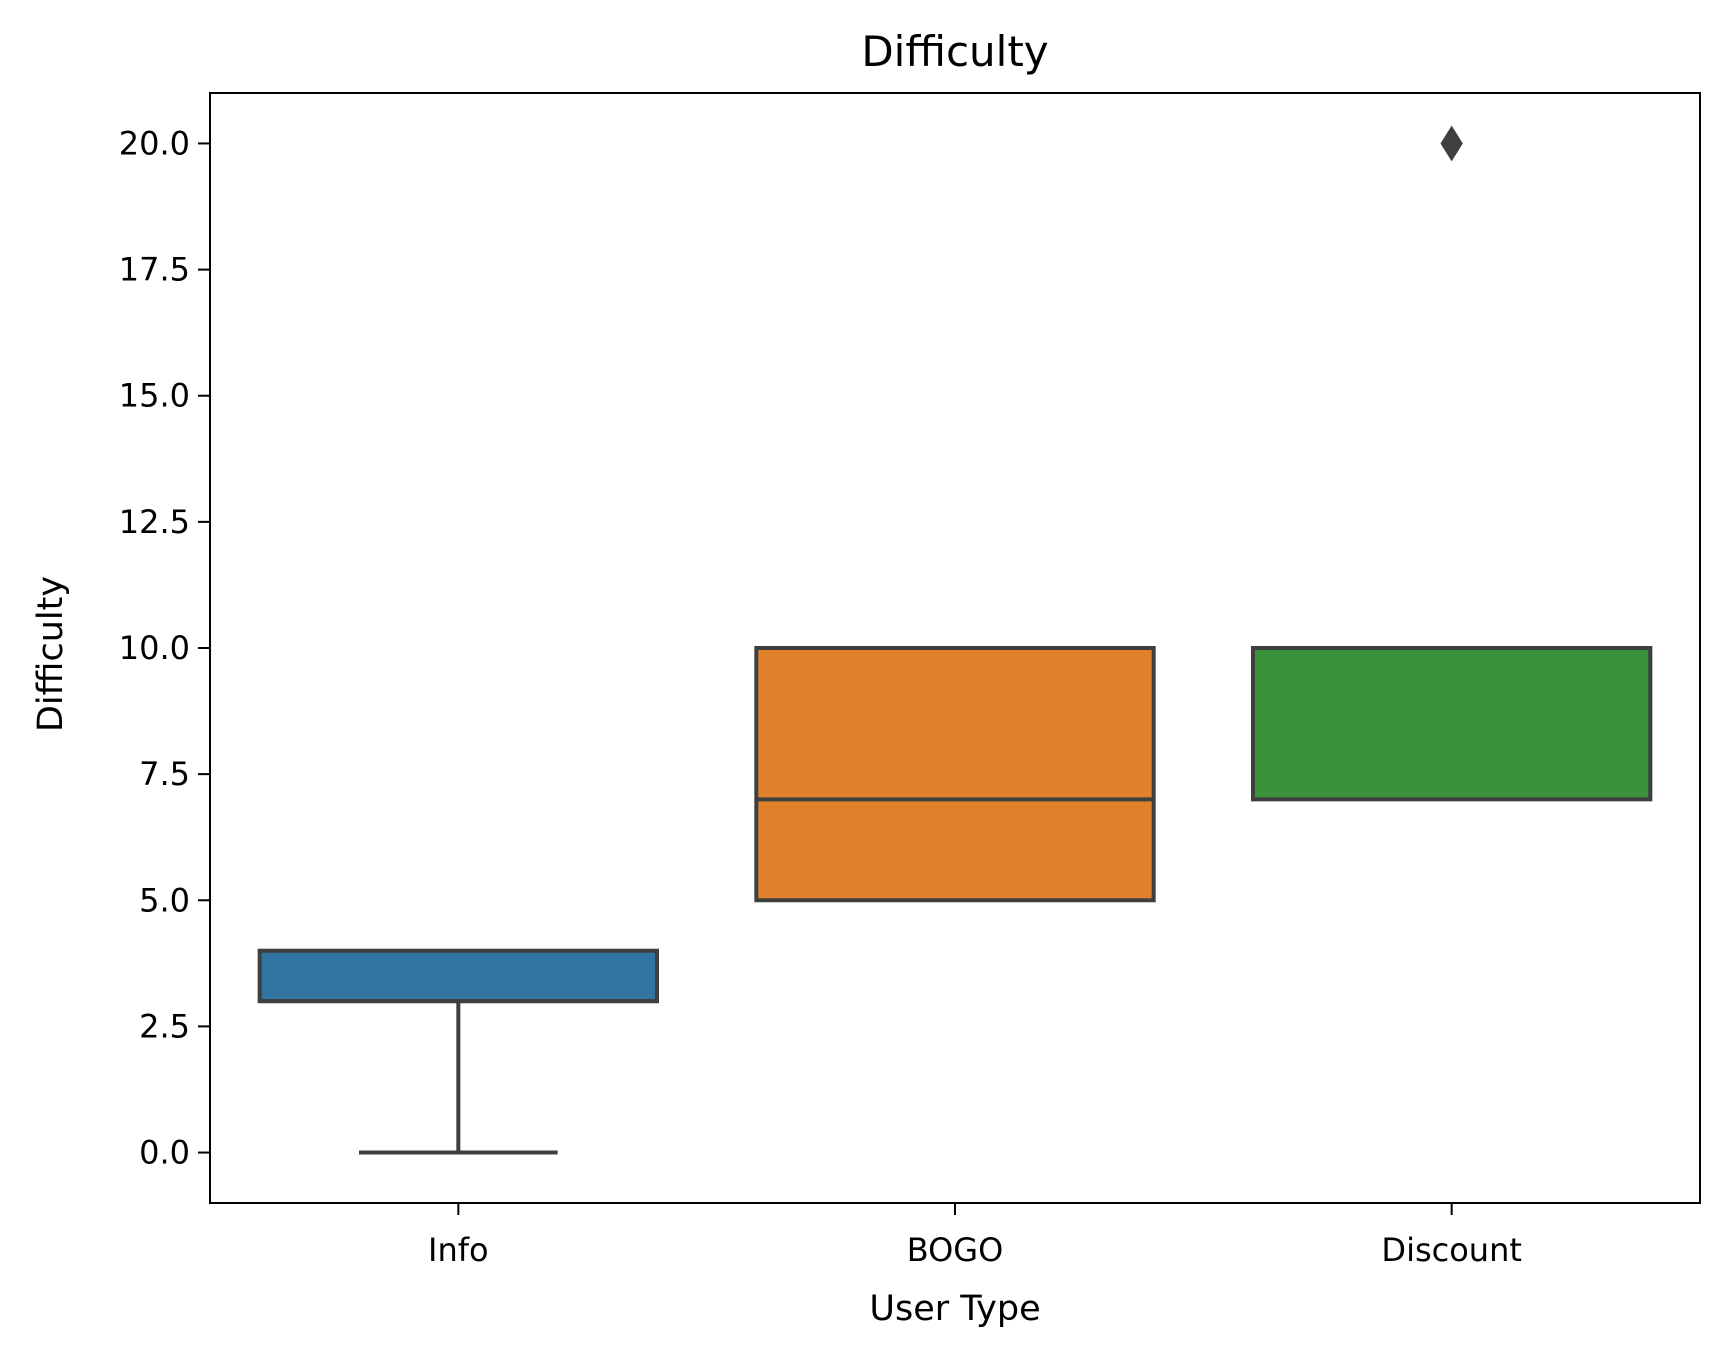 This screenshot has width=1726, height=1357. What do you see at coordinates (164, 1153) in the screenshot?
I see `y-tick-label: 0.0` at bounding box center [164, 1153].